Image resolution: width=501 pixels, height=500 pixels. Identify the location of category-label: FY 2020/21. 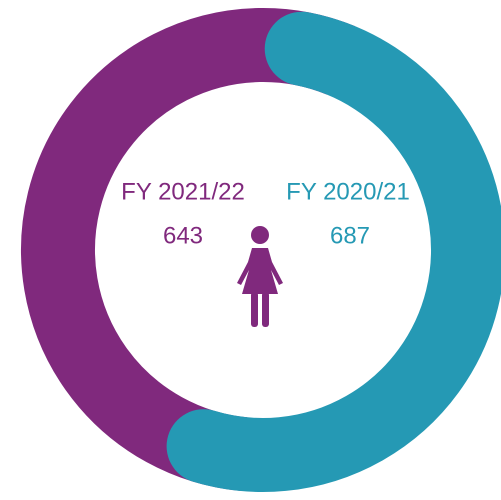
(348, 191).